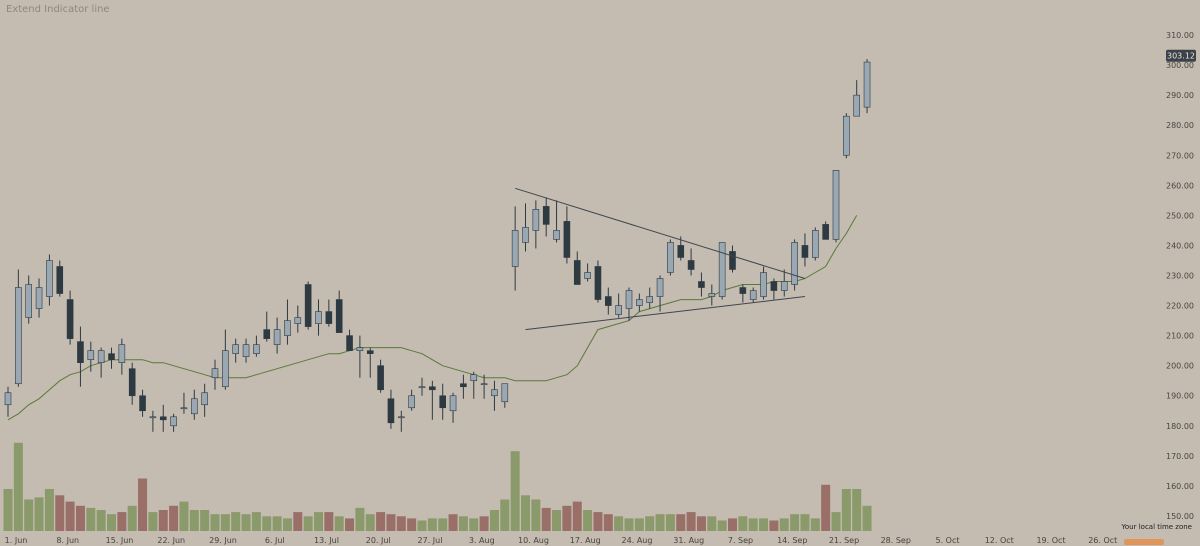 This screenshot has width=1200, height=546. I want to click on time-tick-label: 26. Oct, so click(1102, 540).